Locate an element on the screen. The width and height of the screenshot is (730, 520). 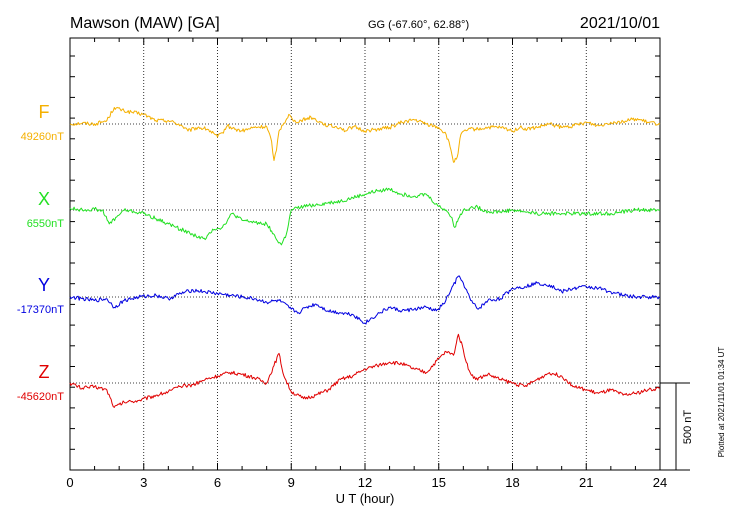
station-coords: GG (-67.60°, 62.88°) is located at coordinates (418, 25).